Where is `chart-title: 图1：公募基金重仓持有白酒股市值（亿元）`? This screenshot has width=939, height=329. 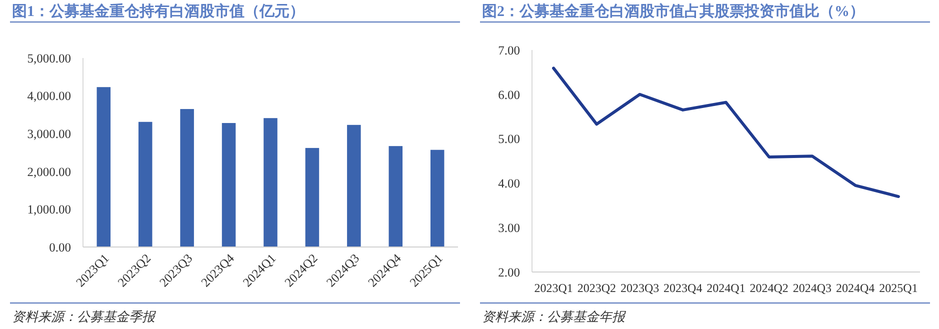
chart-title: 图1：公募基金重仓持有白酒股市值（亿元） is located at coordinates (158, 11).